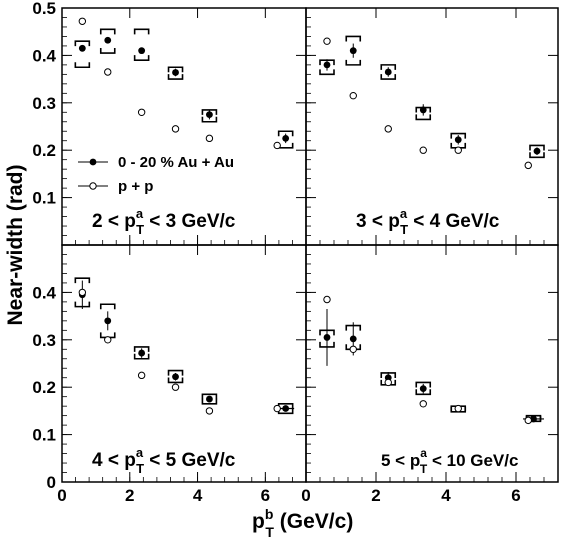 Image resolution: width=567 pixels, height=540 pixels. What do you see at coordinates (93, 186) in the screenshot?
I see `legend-marker-open` at bounding box center [93, 186].